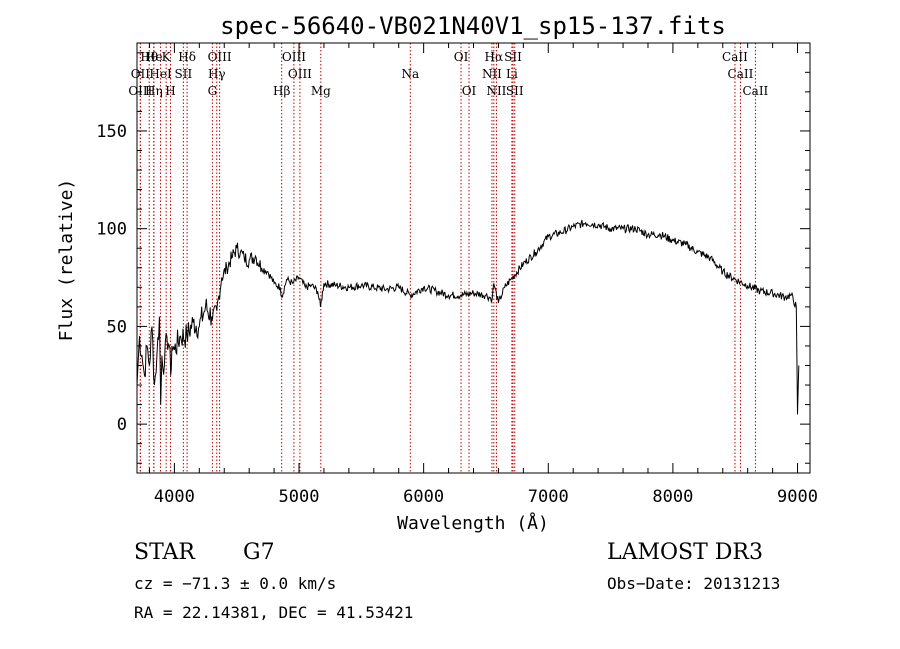  What do you see at coordinates (164, 552) in the screenshot?
I see `object-class: STAR` at bounding box center [164, 552].